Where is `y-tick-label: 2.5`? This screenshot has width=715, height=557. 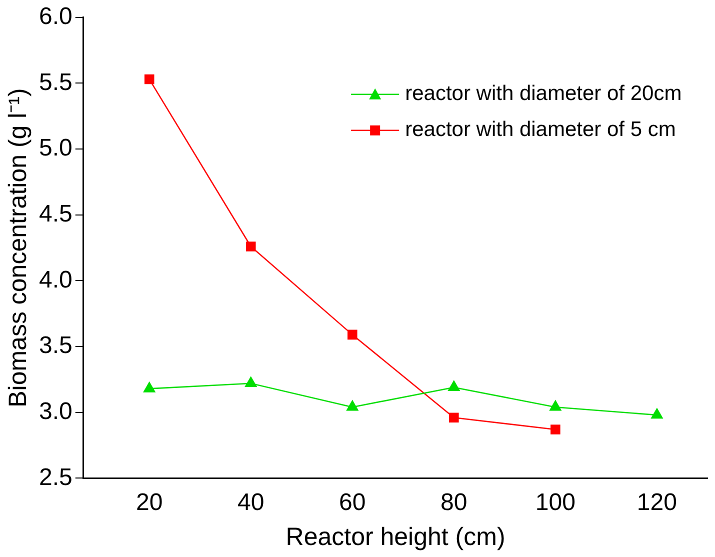
y-tick-label: 2.5 is located at coordinates (55, 477).